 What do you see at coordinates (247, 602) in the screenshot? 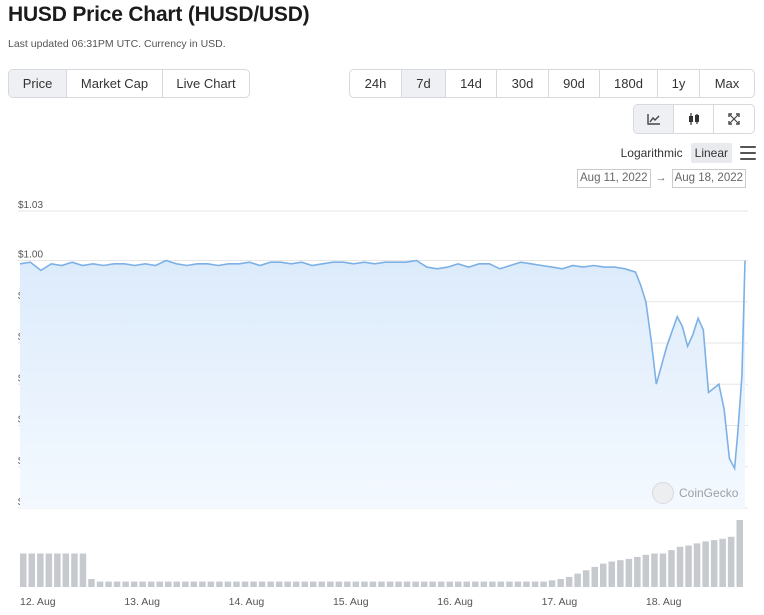
I see `x-tick-label: 14. Aug` at bounding box center [247, 602].